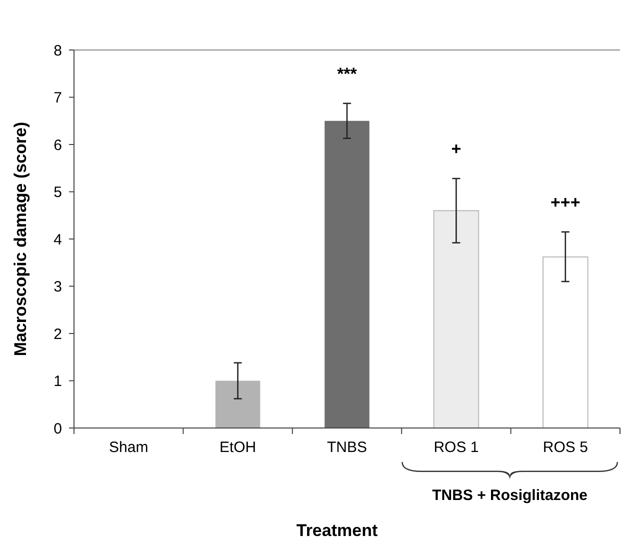 The width and height of the screenshot is (621, 546). What do you see at coordinates (58, 192) in the screenshot?
I see `y-tick-label: 5` at bounding box center [58, 192].